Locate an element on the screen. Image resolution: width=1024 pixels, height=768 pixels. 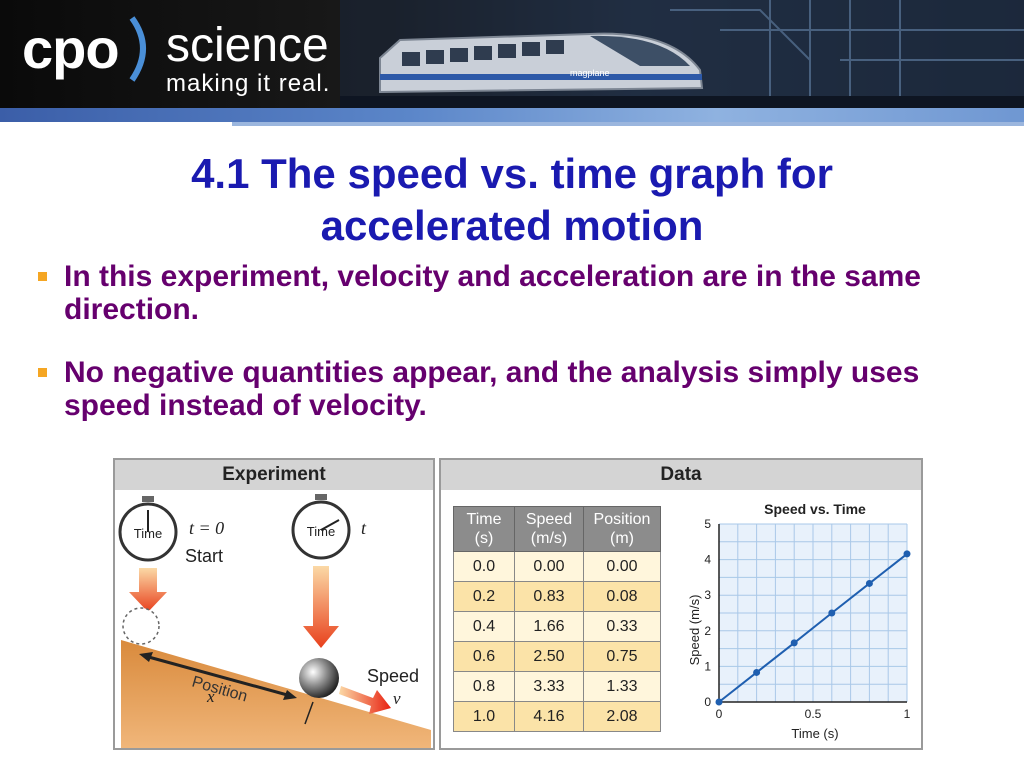
chart-x-tick-label: 1 is located at coordinates (907, 714).